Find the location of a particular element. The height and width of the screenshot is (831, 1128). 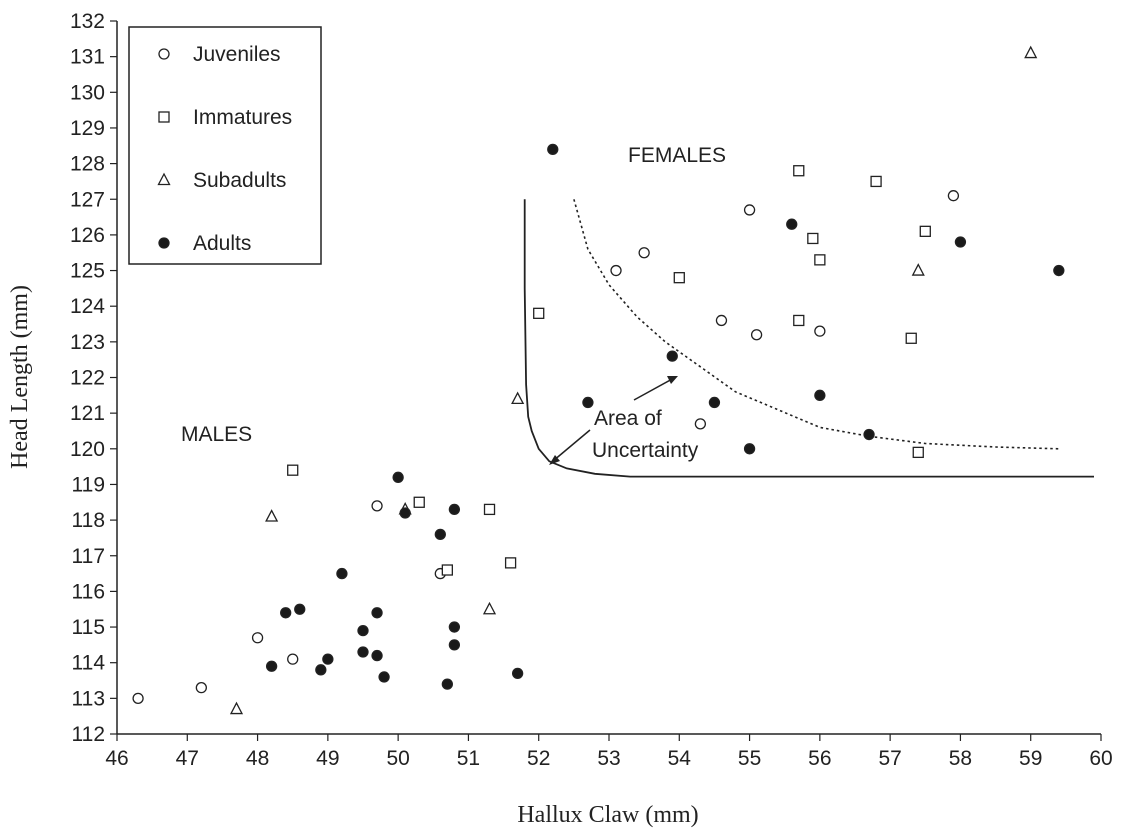

legend-label-immatures: Immatures is located at coordinates (242, 117).